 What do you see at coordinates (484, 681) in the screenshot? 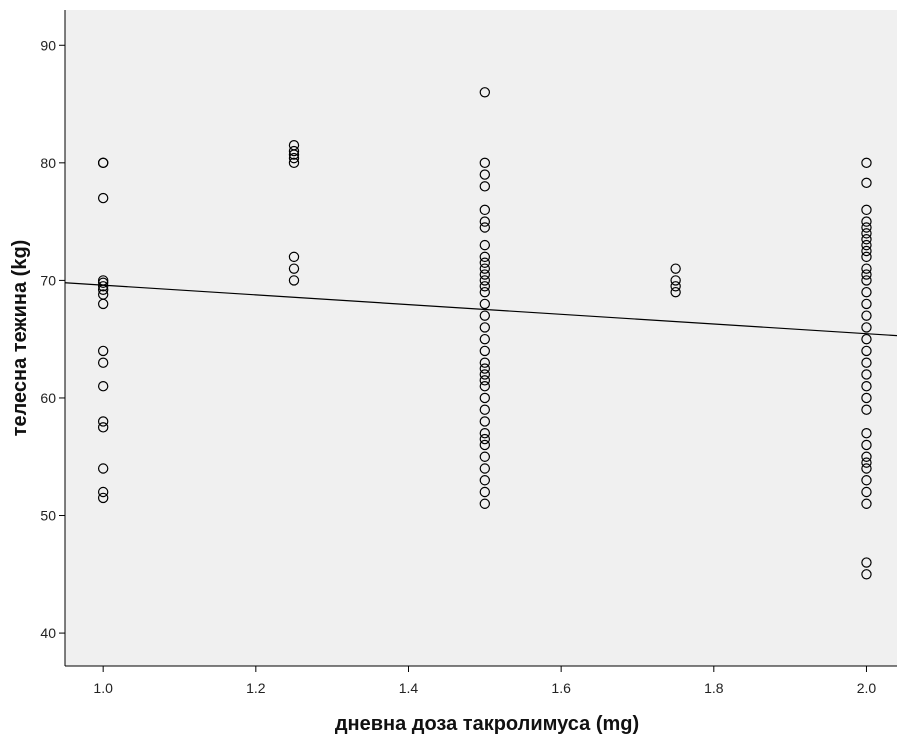
I see `x-axis-ticks: 1.0 1.2 1.4 1.6 1.8 2.0` at bounding box center [484, 681].